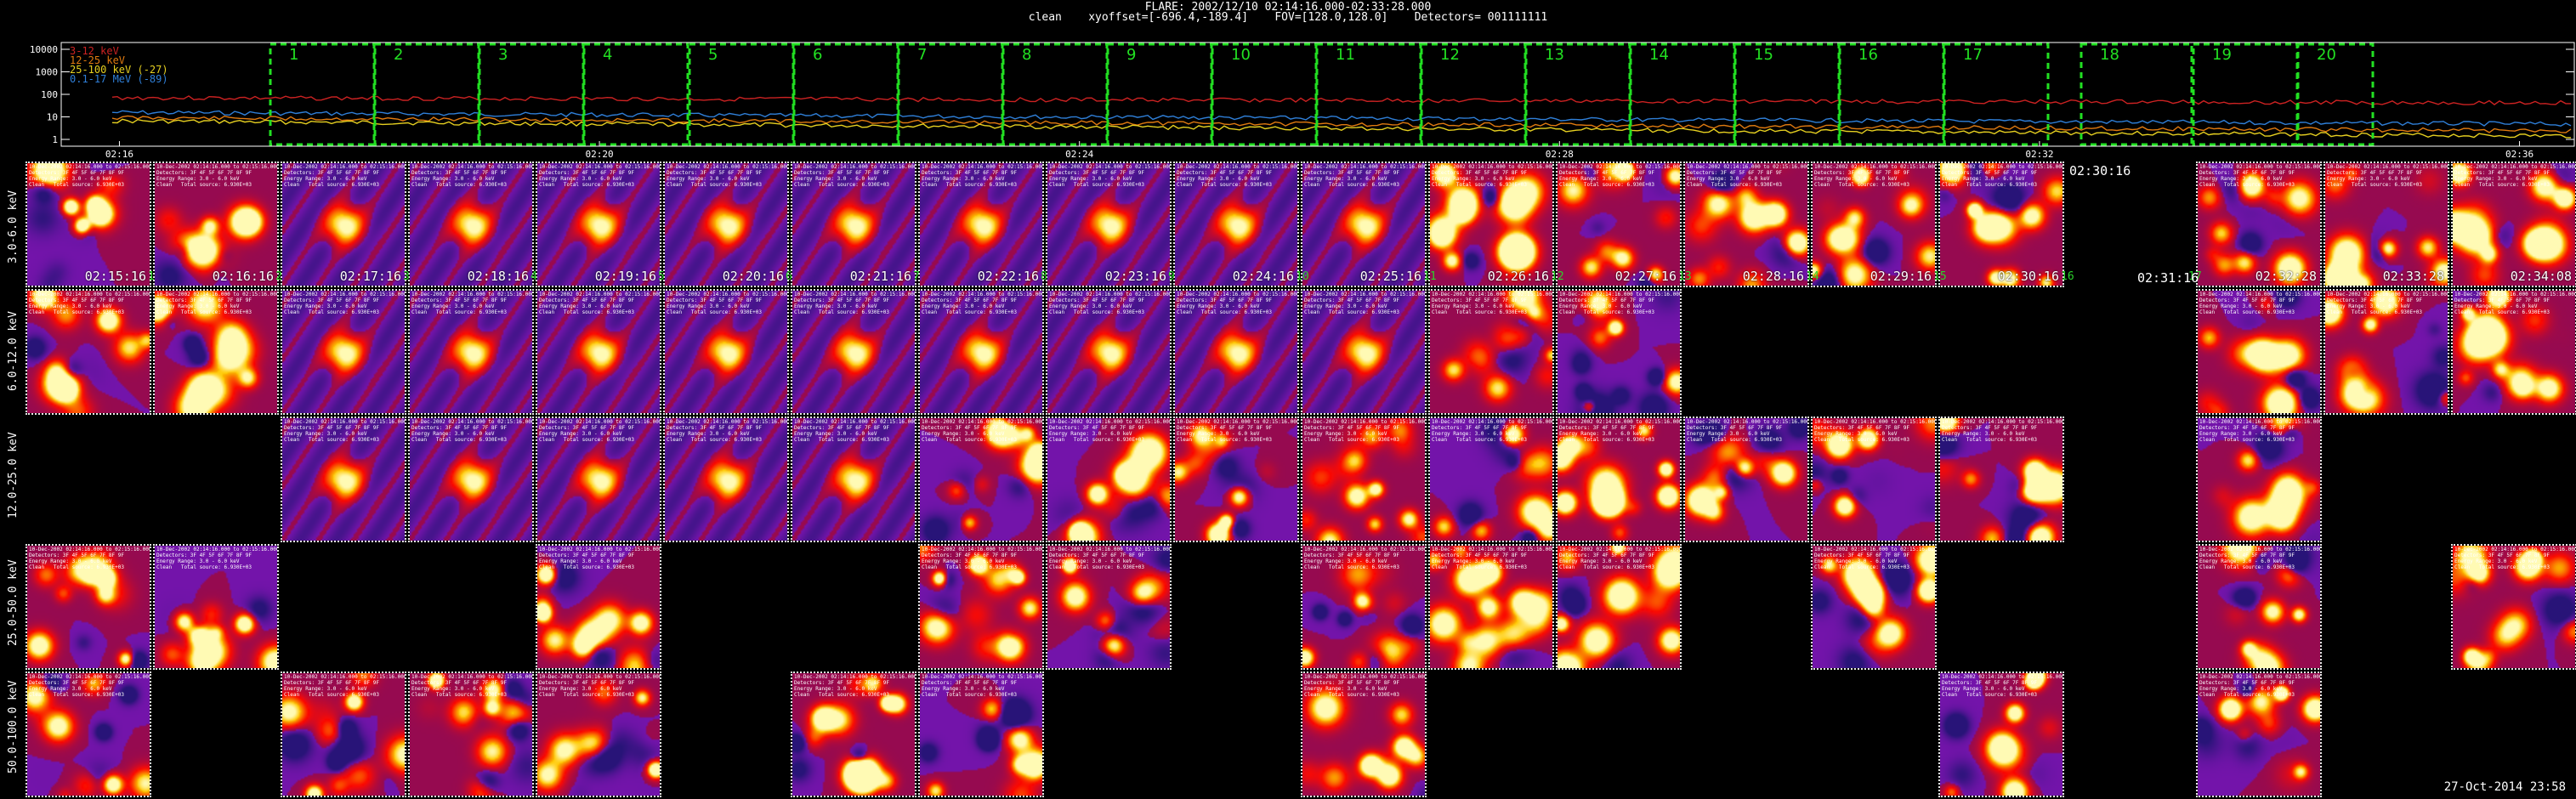 This screenshot has width=2576, height=799. Describe the element at coordinates (2504, 787) in the screenshot. I see `timestamp-footer: 27-Oct-2014 23:58` at that location.